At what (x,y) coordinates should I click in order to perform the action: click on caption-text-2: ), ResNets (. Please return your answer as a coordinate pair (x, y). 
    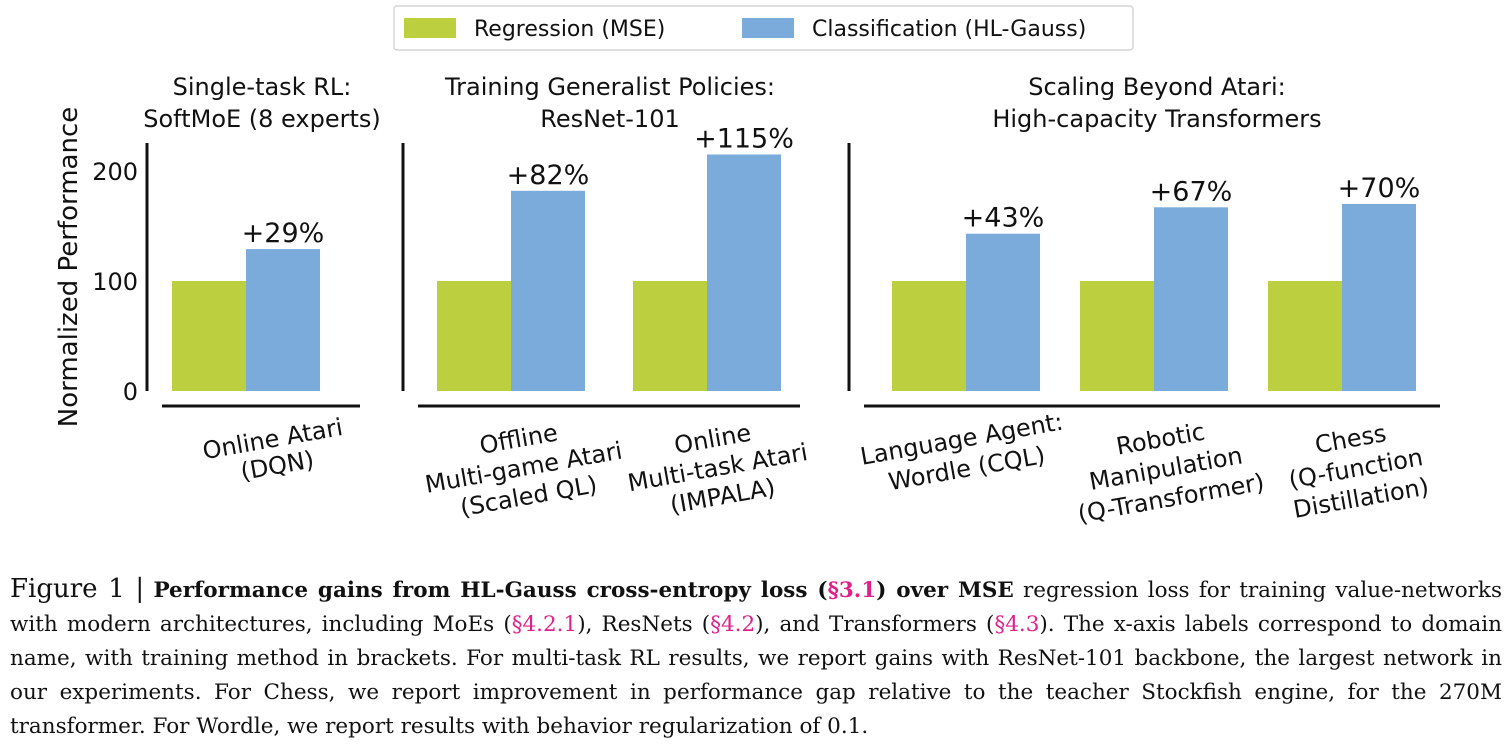
    Looking at the image, I should click on (644, 624).